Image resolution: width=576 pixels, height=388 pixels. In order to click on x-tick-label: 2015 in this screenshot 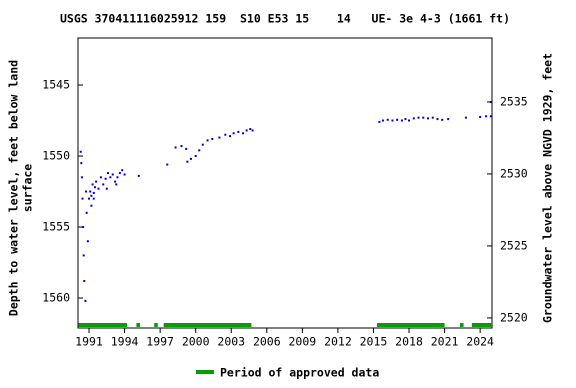, I will do `click(374, 342)`.